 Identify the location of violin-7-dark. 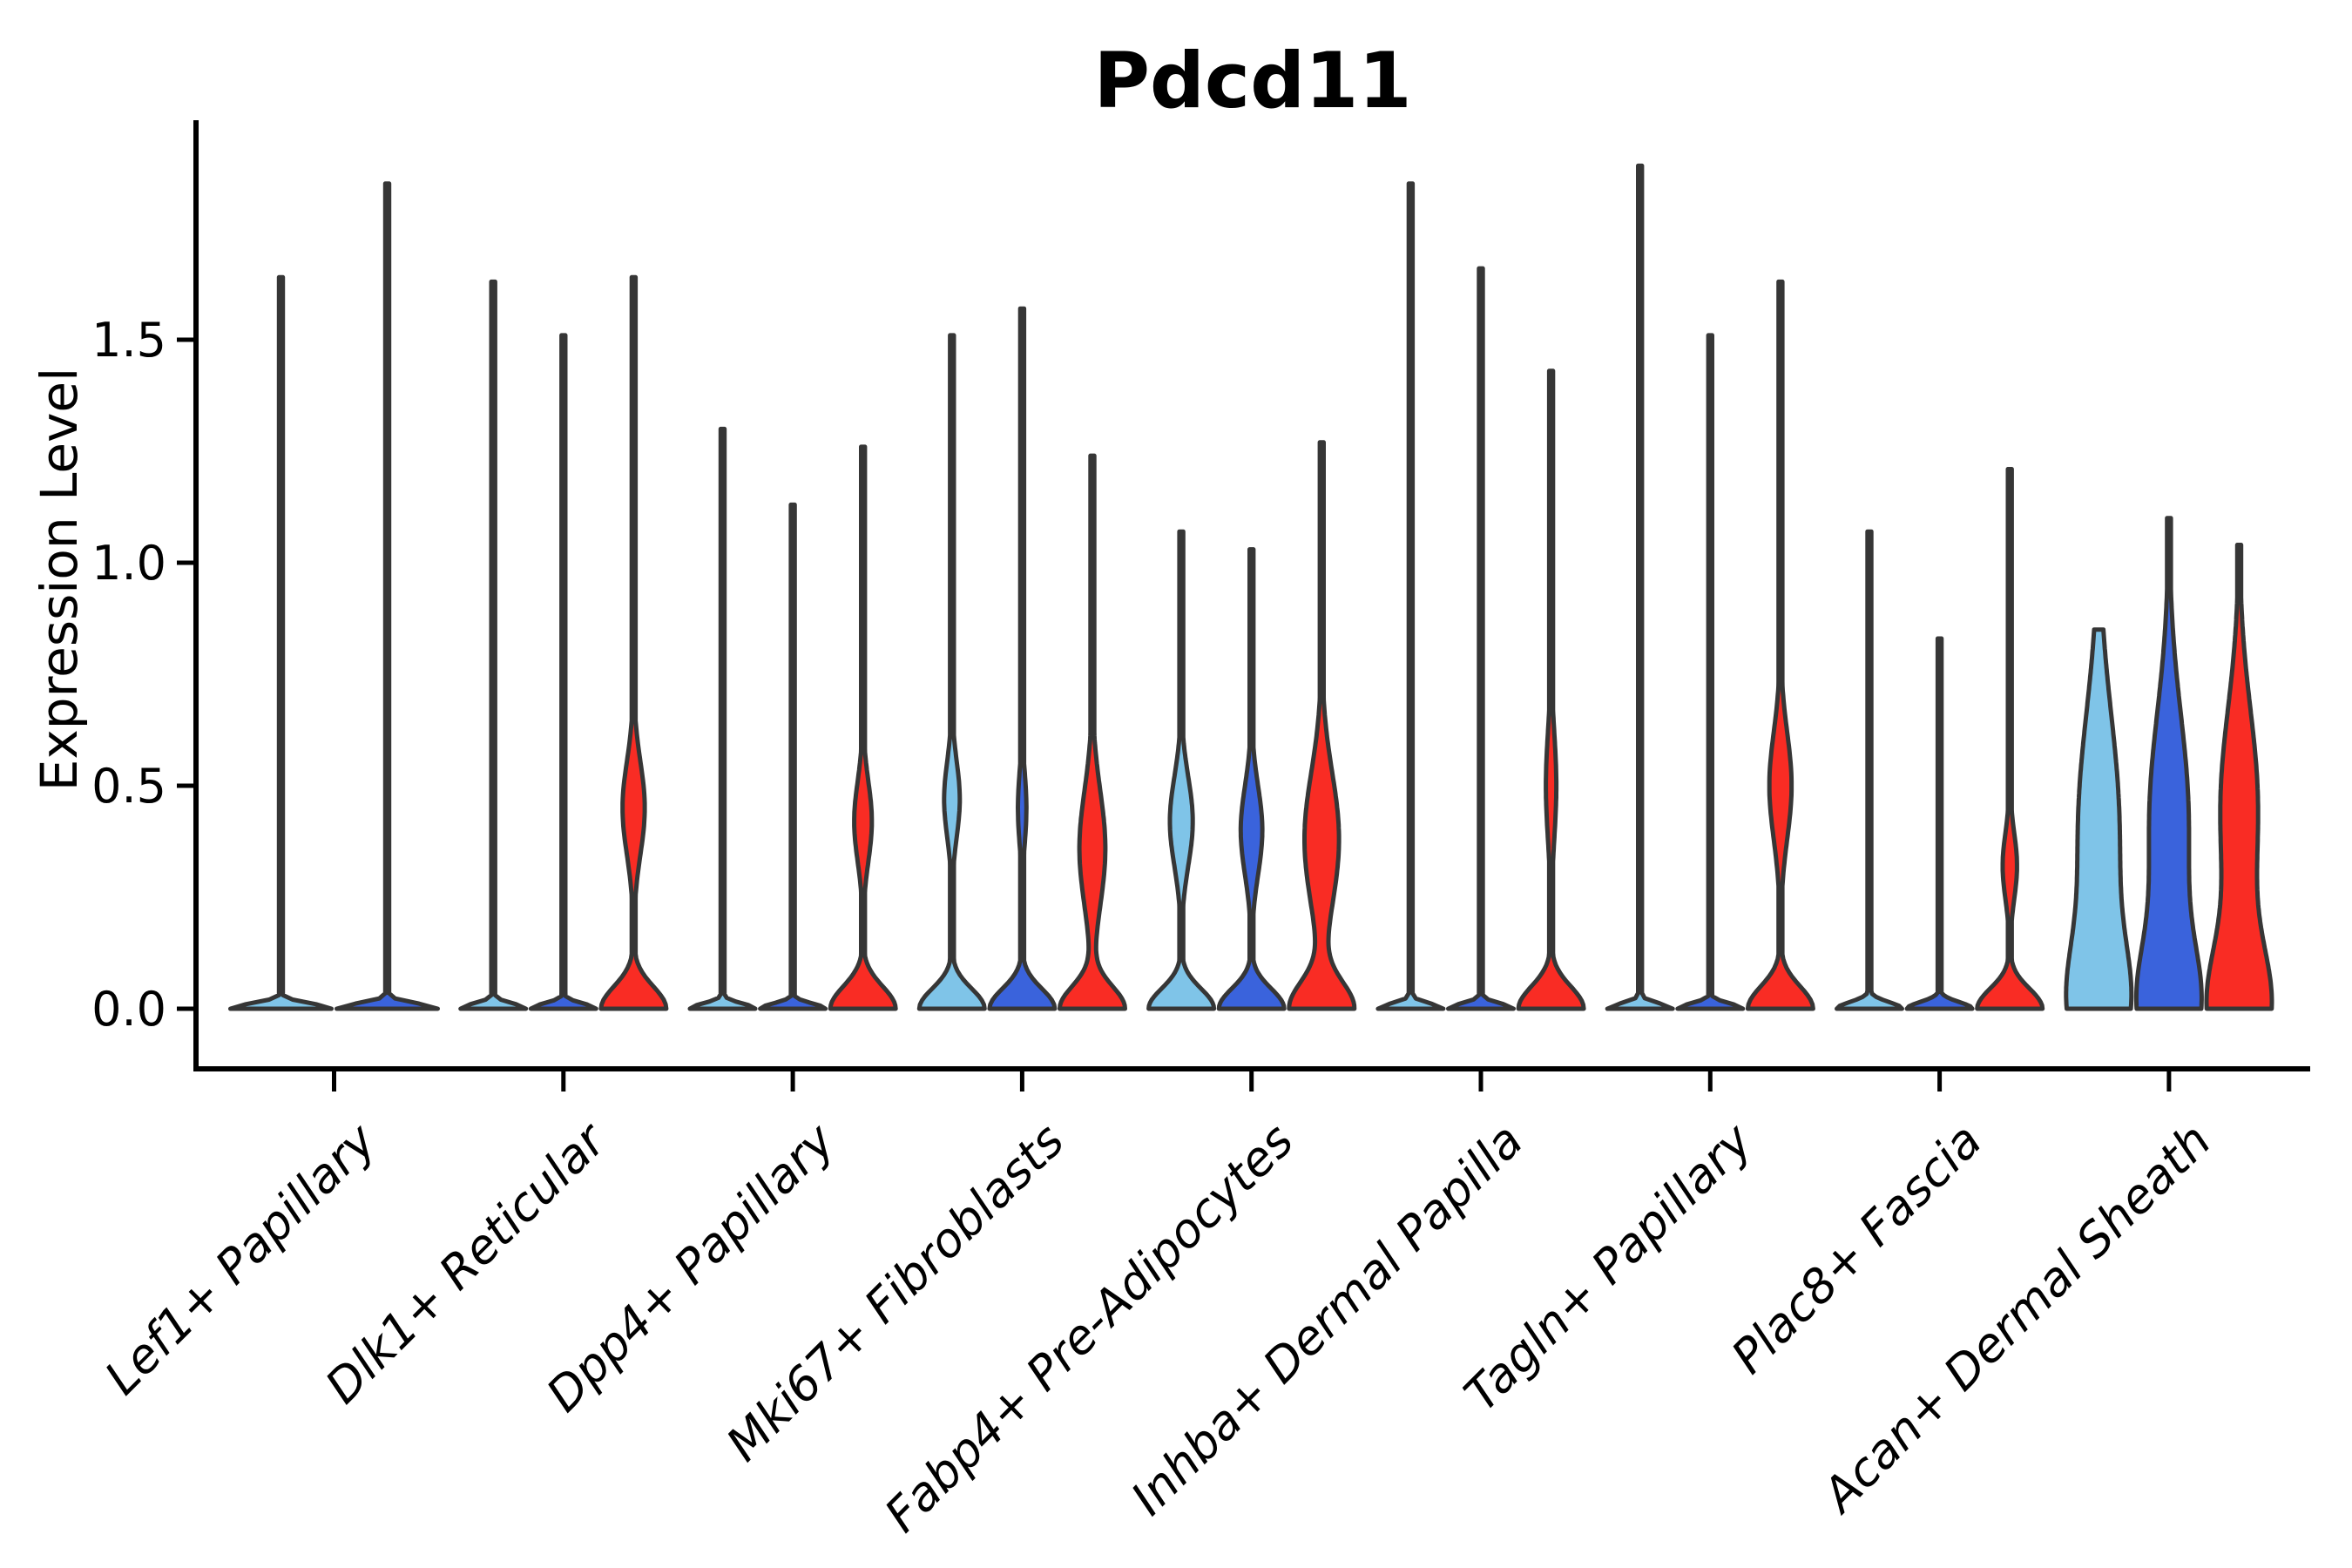
(1939, 823).